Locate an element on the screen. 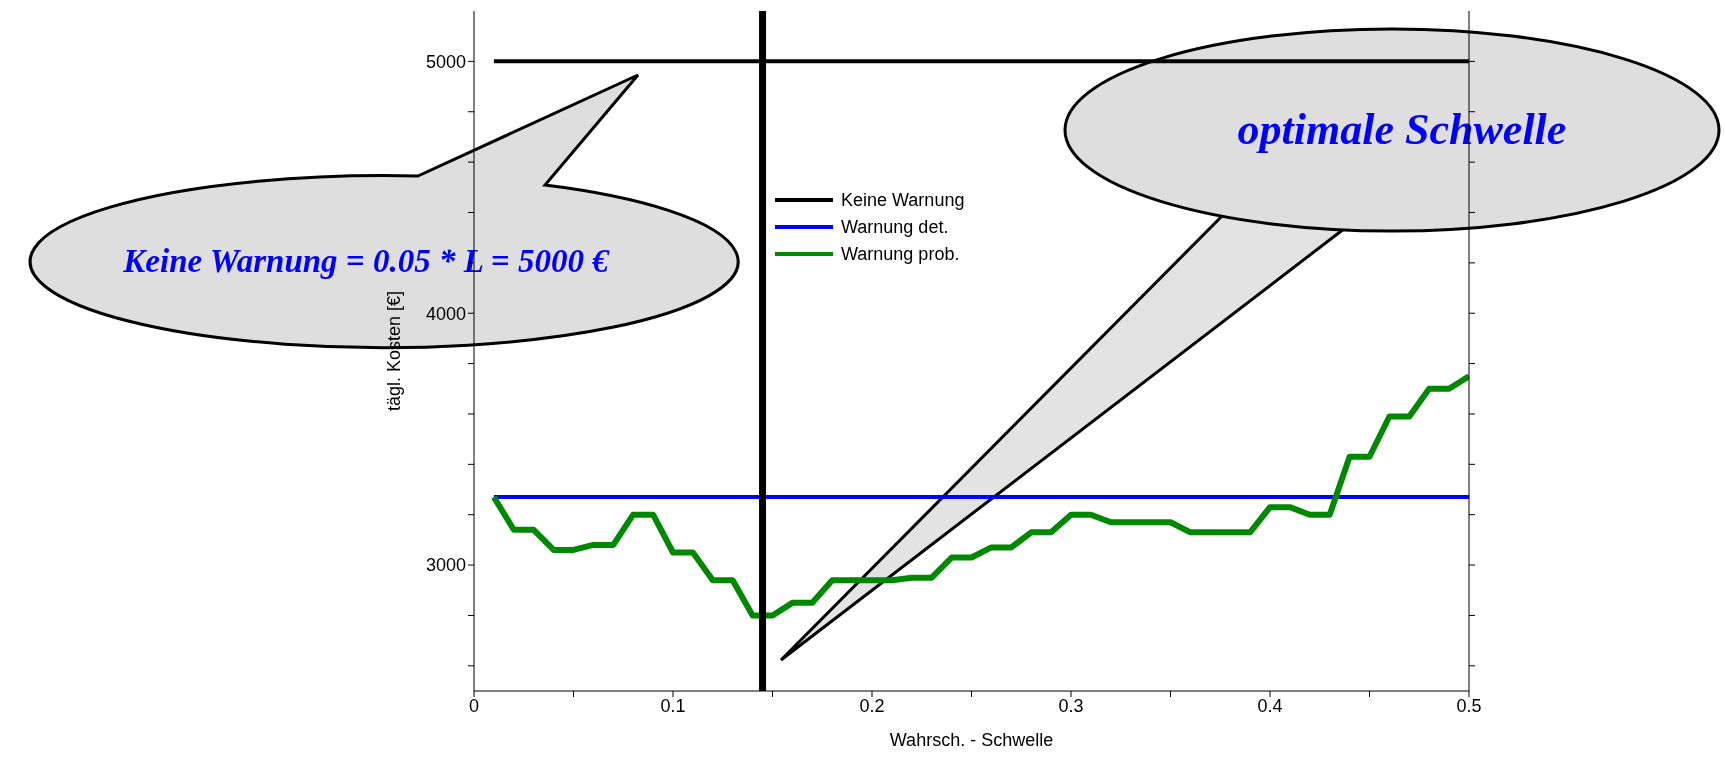 This screenshot has height=757, width=1725. x-tick-label: 0.2 is located at coordinates (872, 705).